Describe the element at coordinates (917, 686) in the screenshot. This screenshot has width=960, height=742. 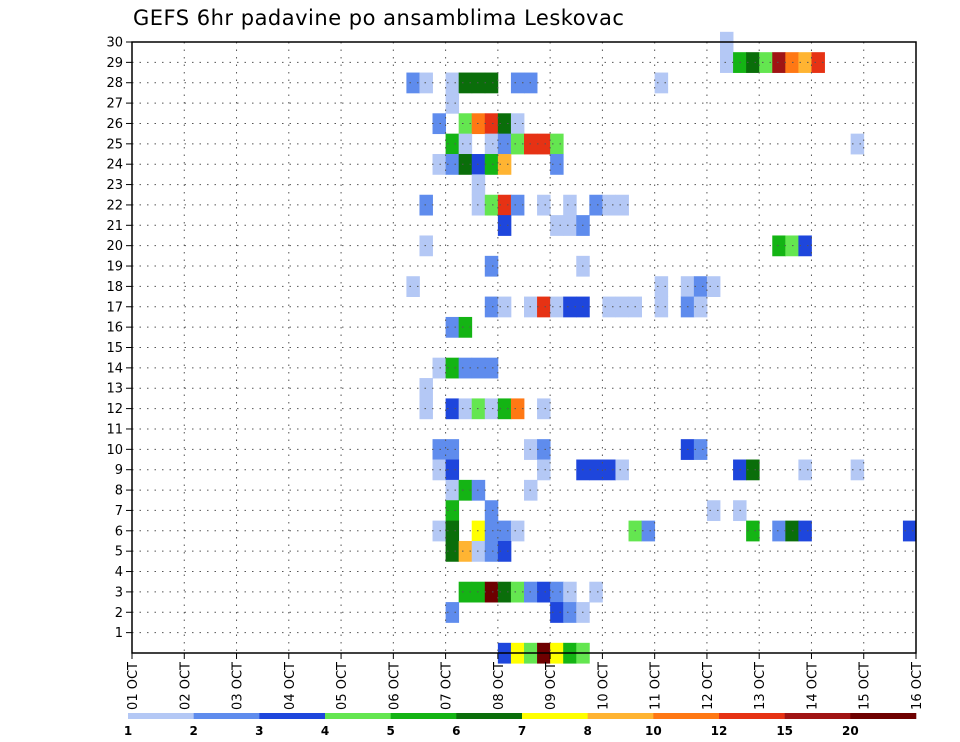
I see `x-tick-label: 16 OCT` at that location.